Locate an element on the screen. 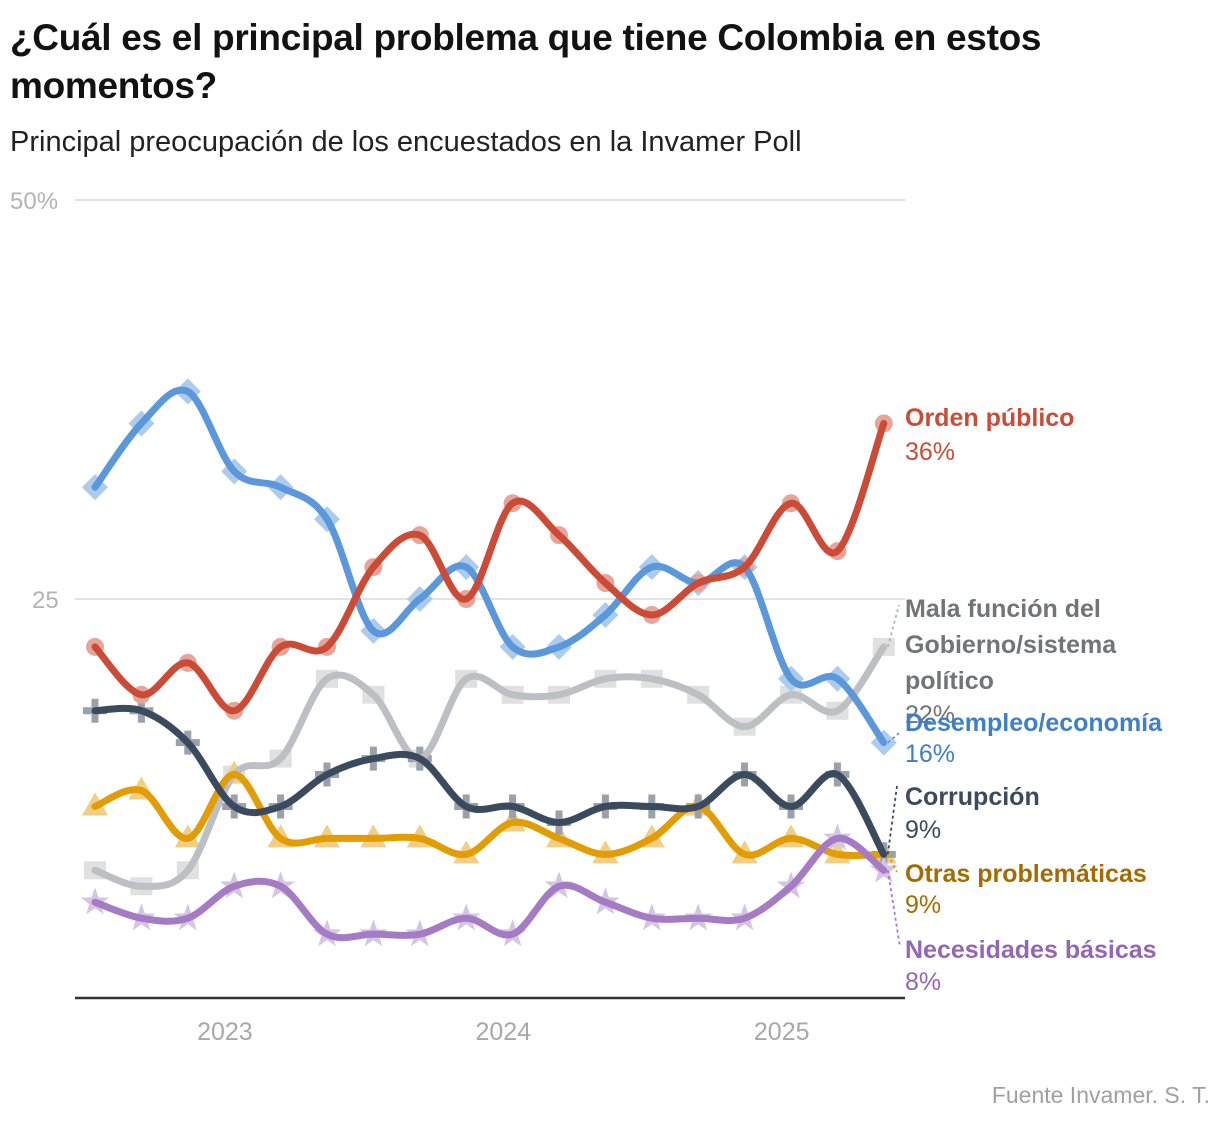 This screenshot has width=1220, height=1126. x-tick-label: 2025 is located at coordinates (782, 1032).